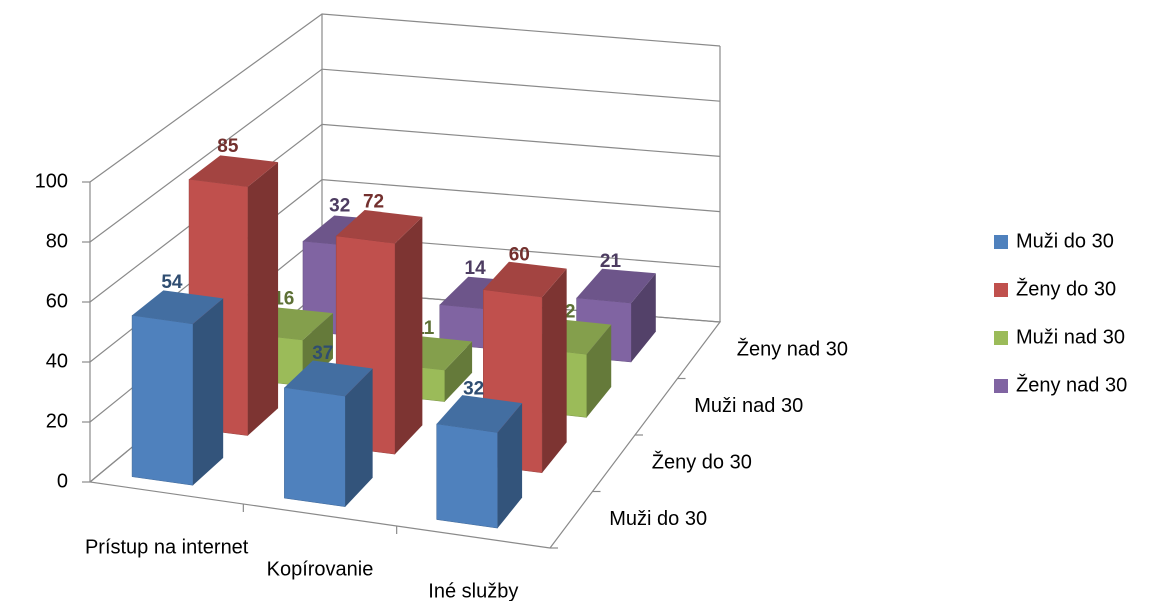  What do you see at coordinates (57, 241) in the screenshot?
I see `y-tick-label: 80` at bounding box center [57, 241].